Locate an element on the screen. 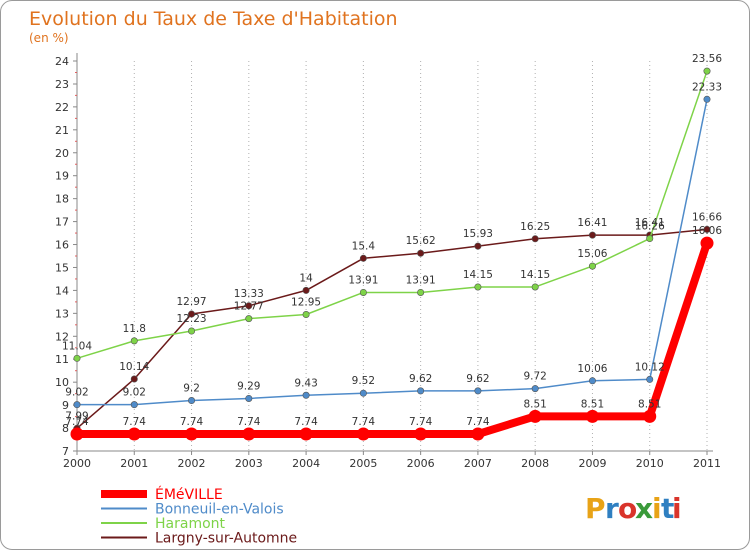 The image size is (750, 550). data-label: 9.72 is located at coordinates (534, 377).